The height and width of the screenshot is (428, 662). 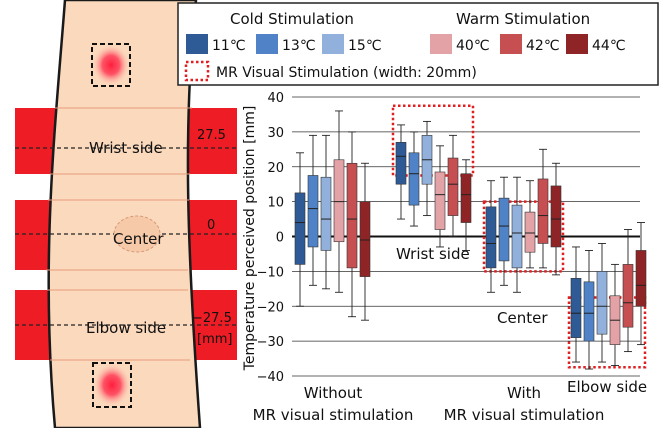 I want to click on legend-warm-title: Warm Stimulation, so click(x=523, y=19).